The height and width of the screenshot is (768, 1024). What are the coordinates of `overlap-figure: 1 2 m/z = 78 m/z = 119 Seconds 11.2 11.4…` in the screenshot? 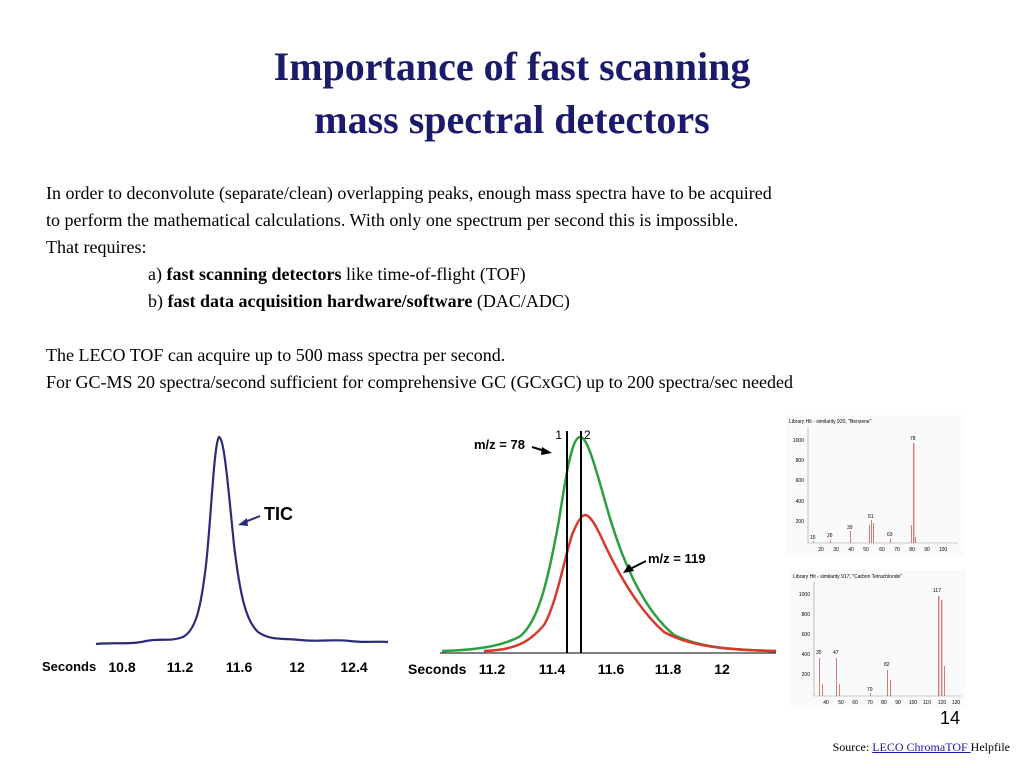 It's located at (592, 552).